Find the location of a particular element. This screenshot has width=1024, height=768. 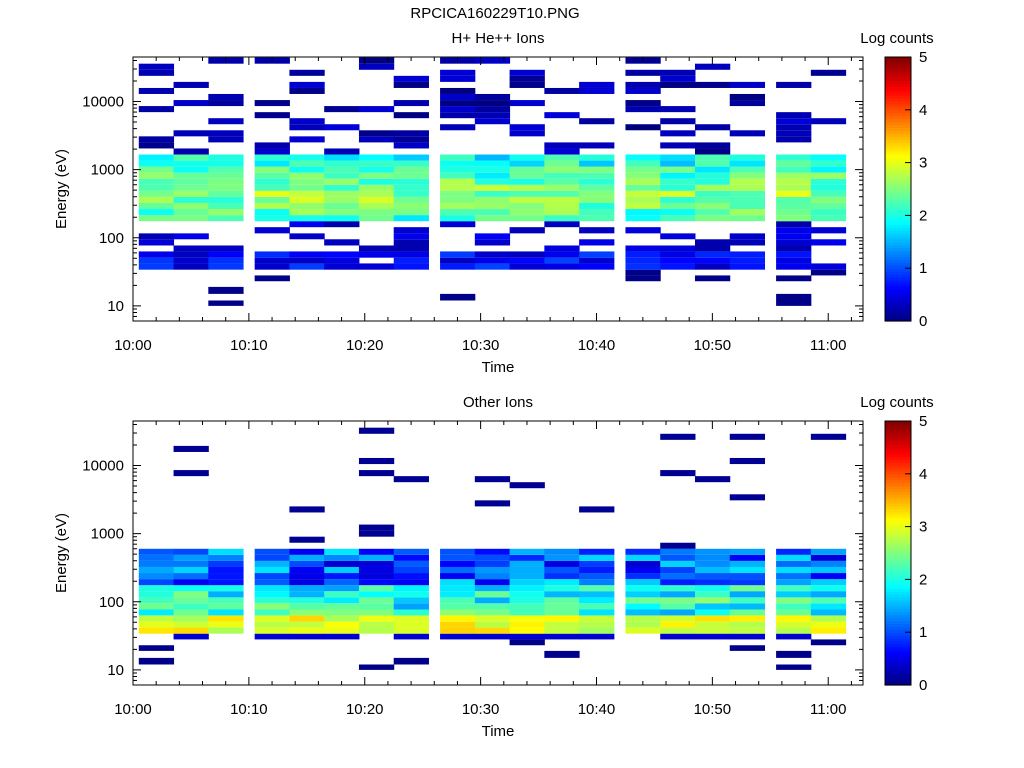

colorbar-tick-label: 0 is located at coordinates (923, 685).